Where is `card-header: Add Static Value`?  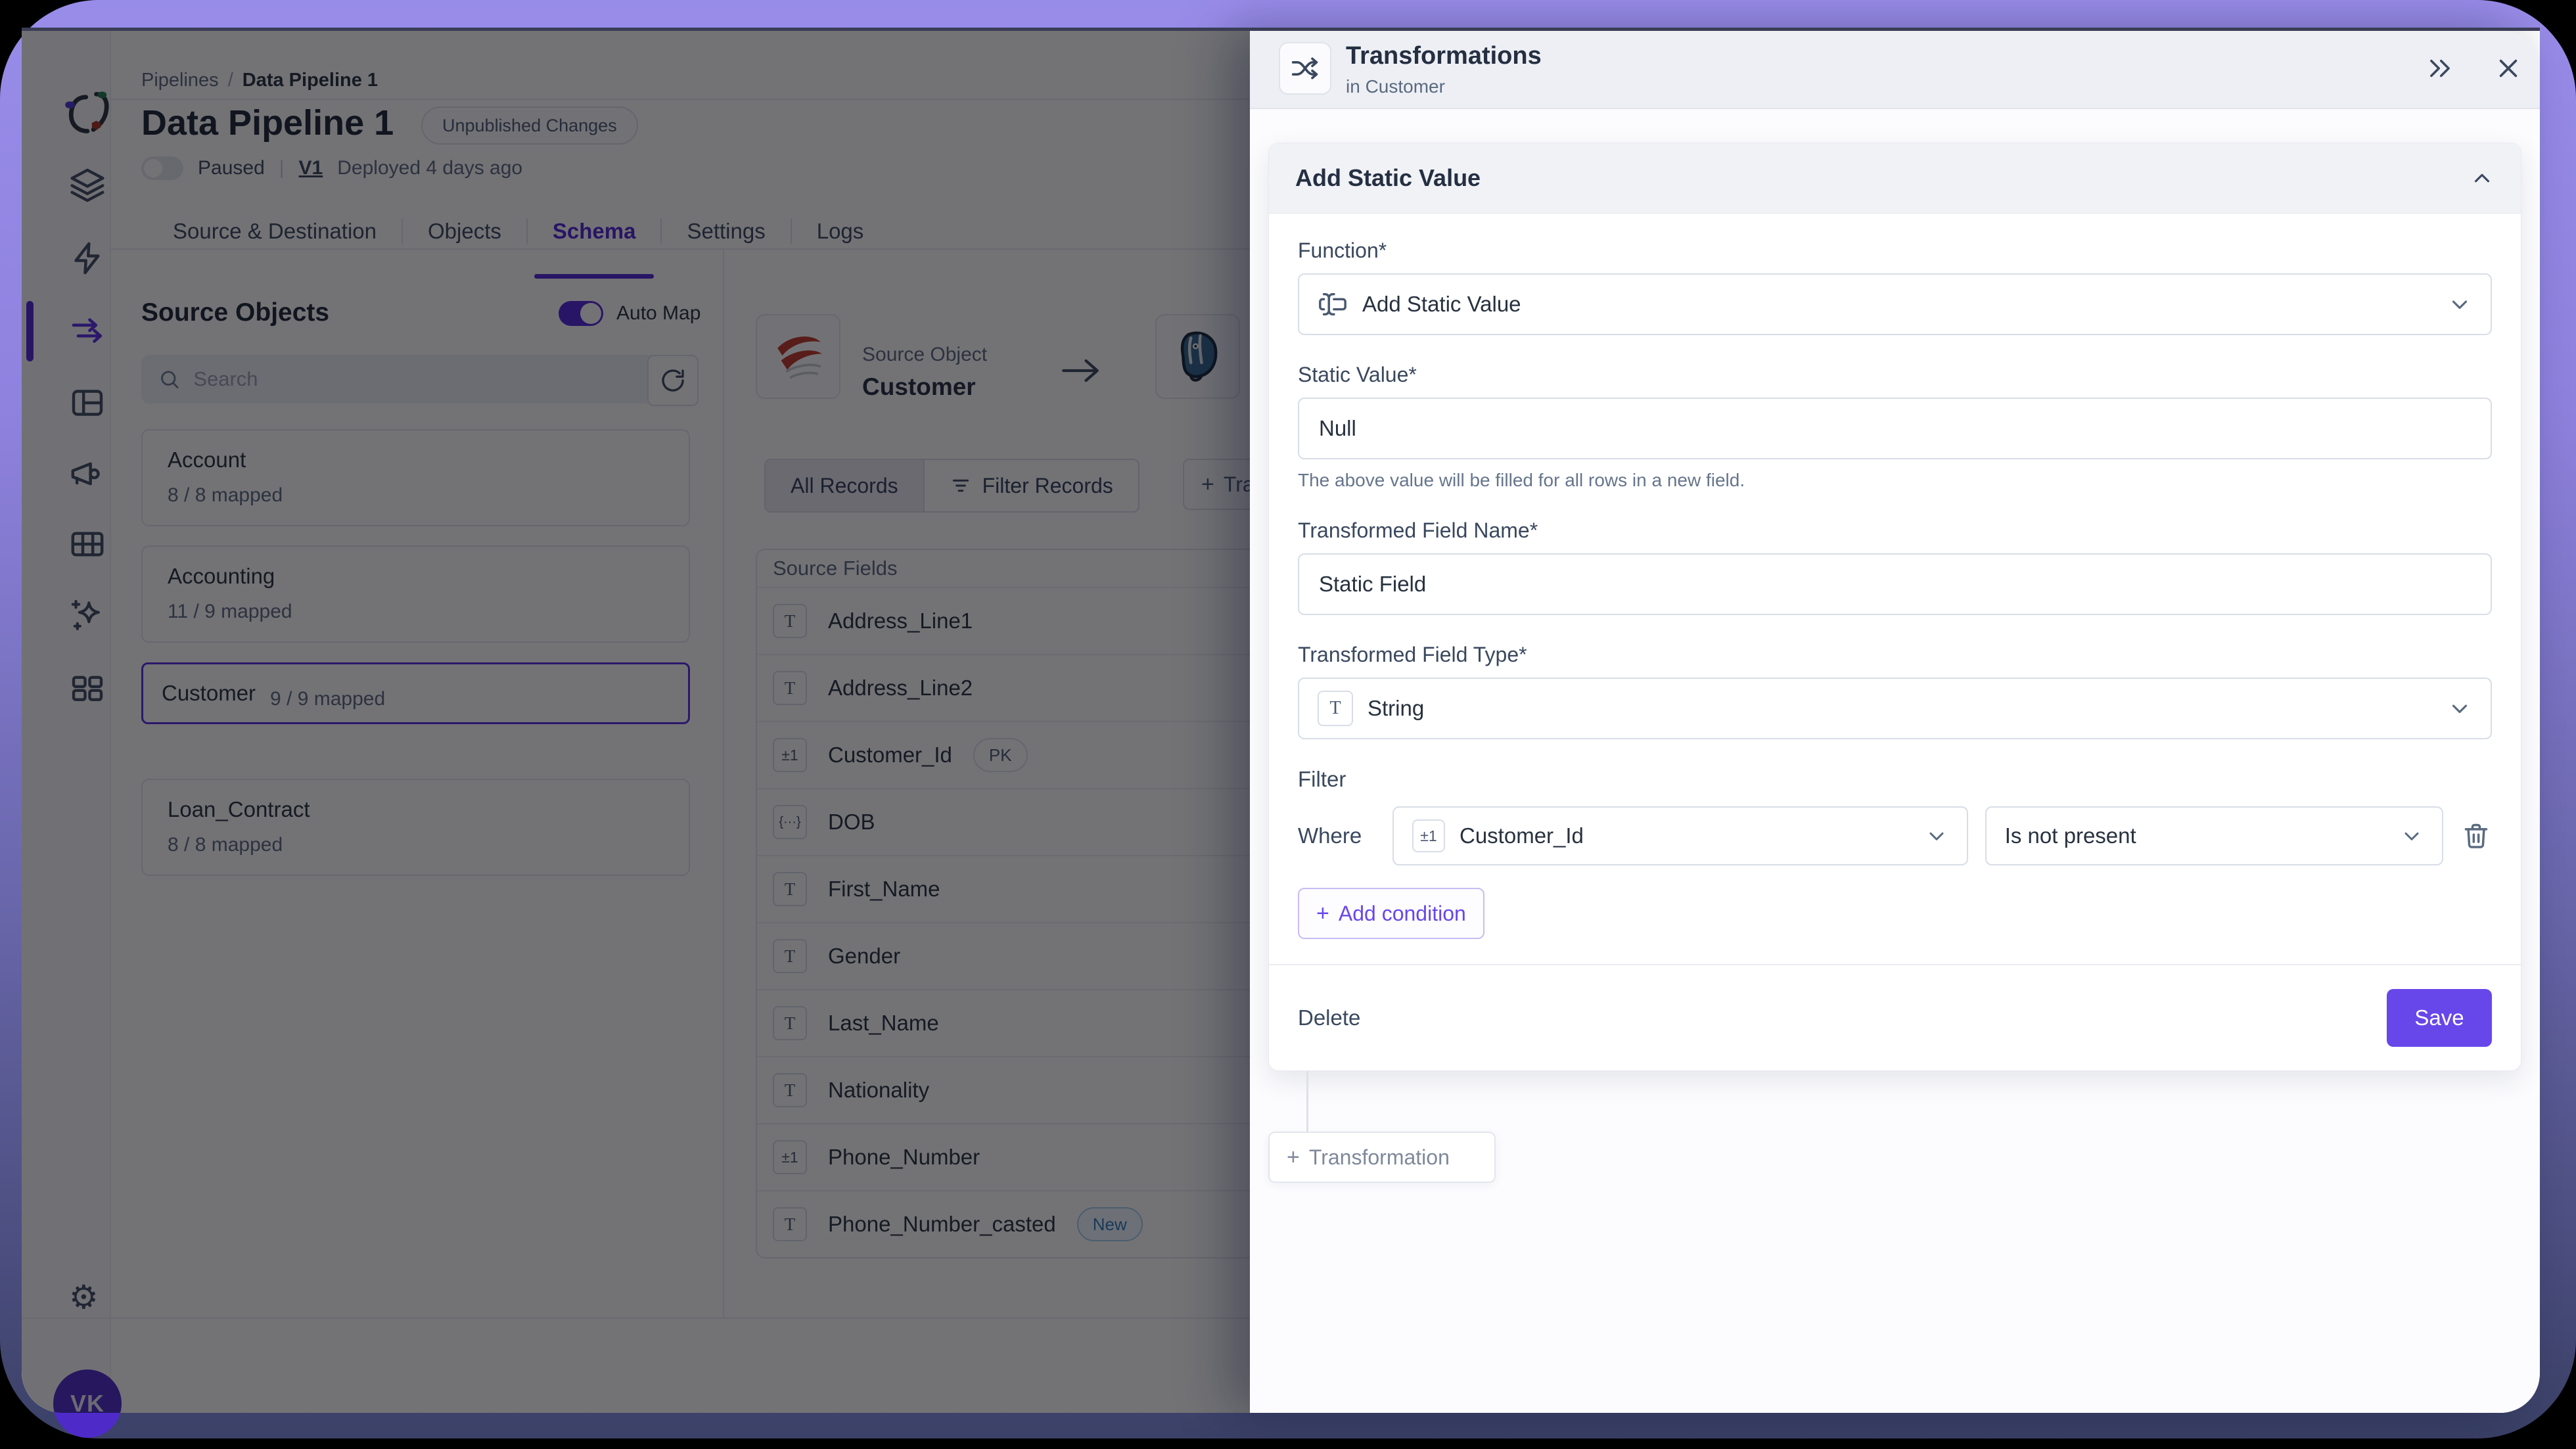 card-header: Add Static Value is located at coordinates (1895, 178).